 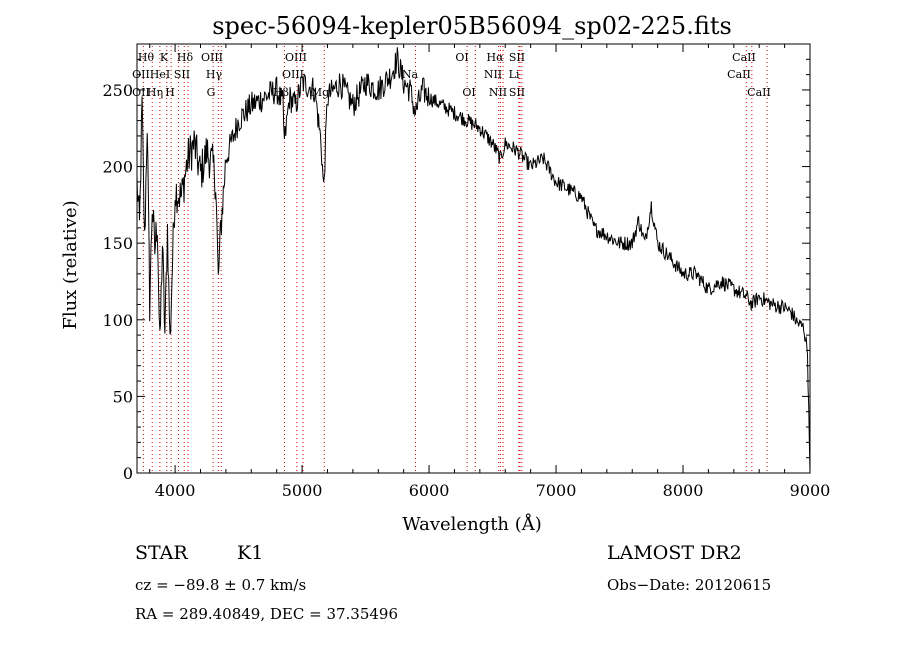 I want to click on object-subclass: K1, so click(x=250, y=553).